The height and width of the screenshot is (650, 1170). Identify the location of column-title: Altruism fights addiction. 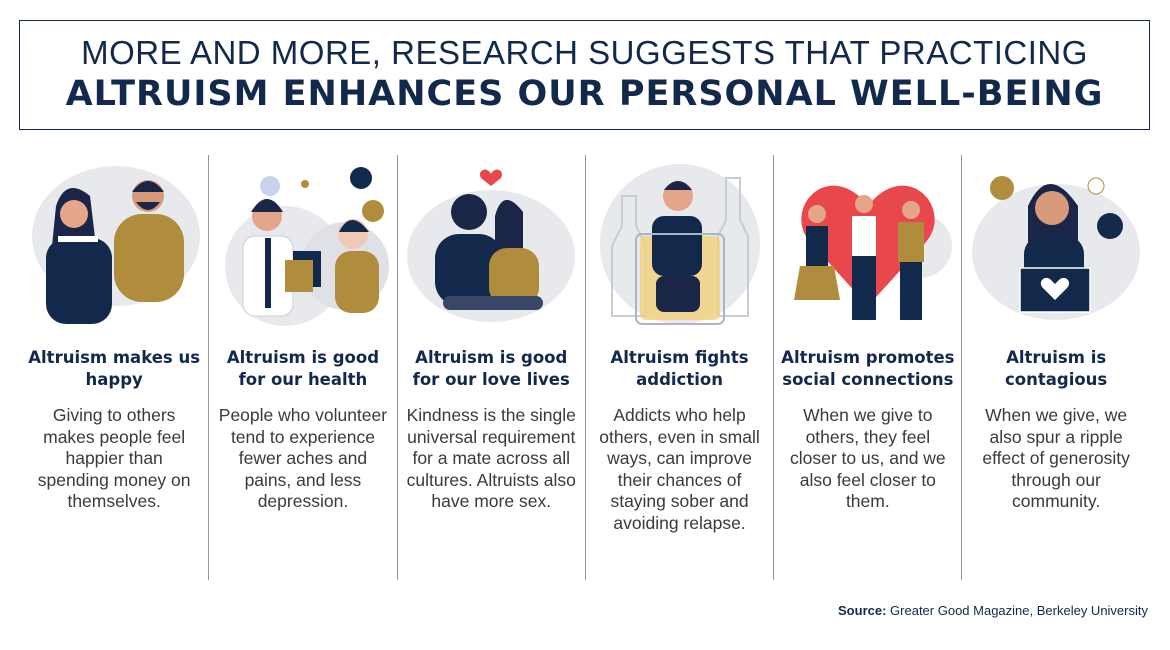
(679, 368).